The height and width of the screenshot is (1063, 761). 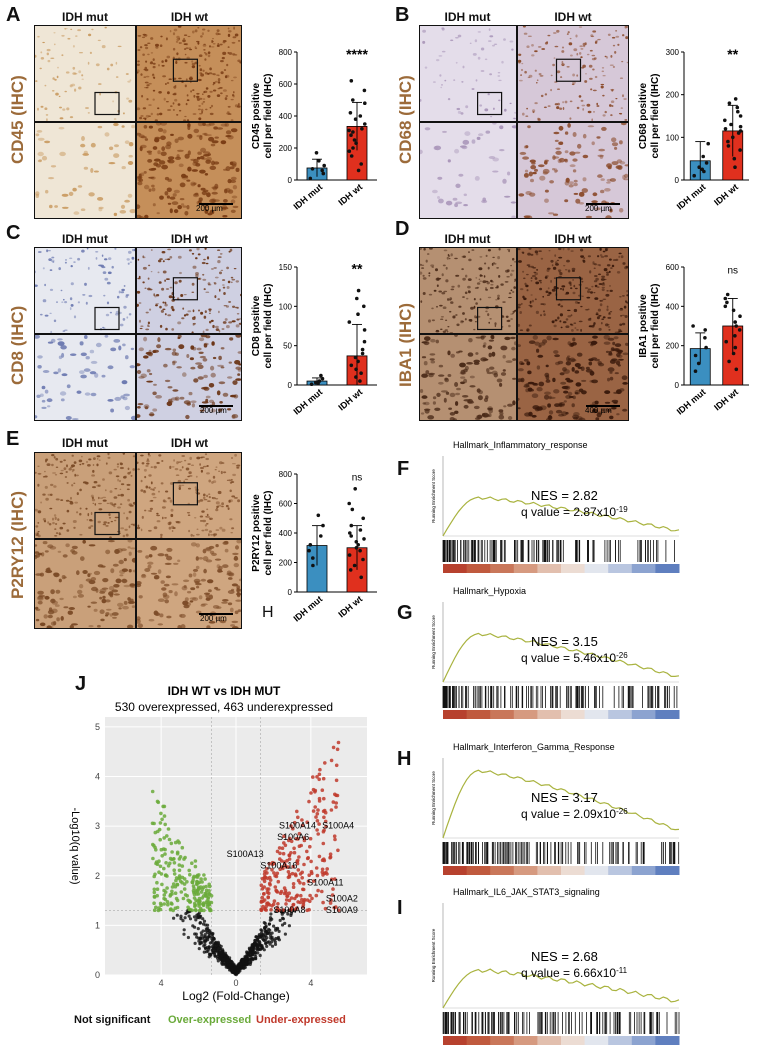 I want to click on tile-texture, so click(x=189, y=584).